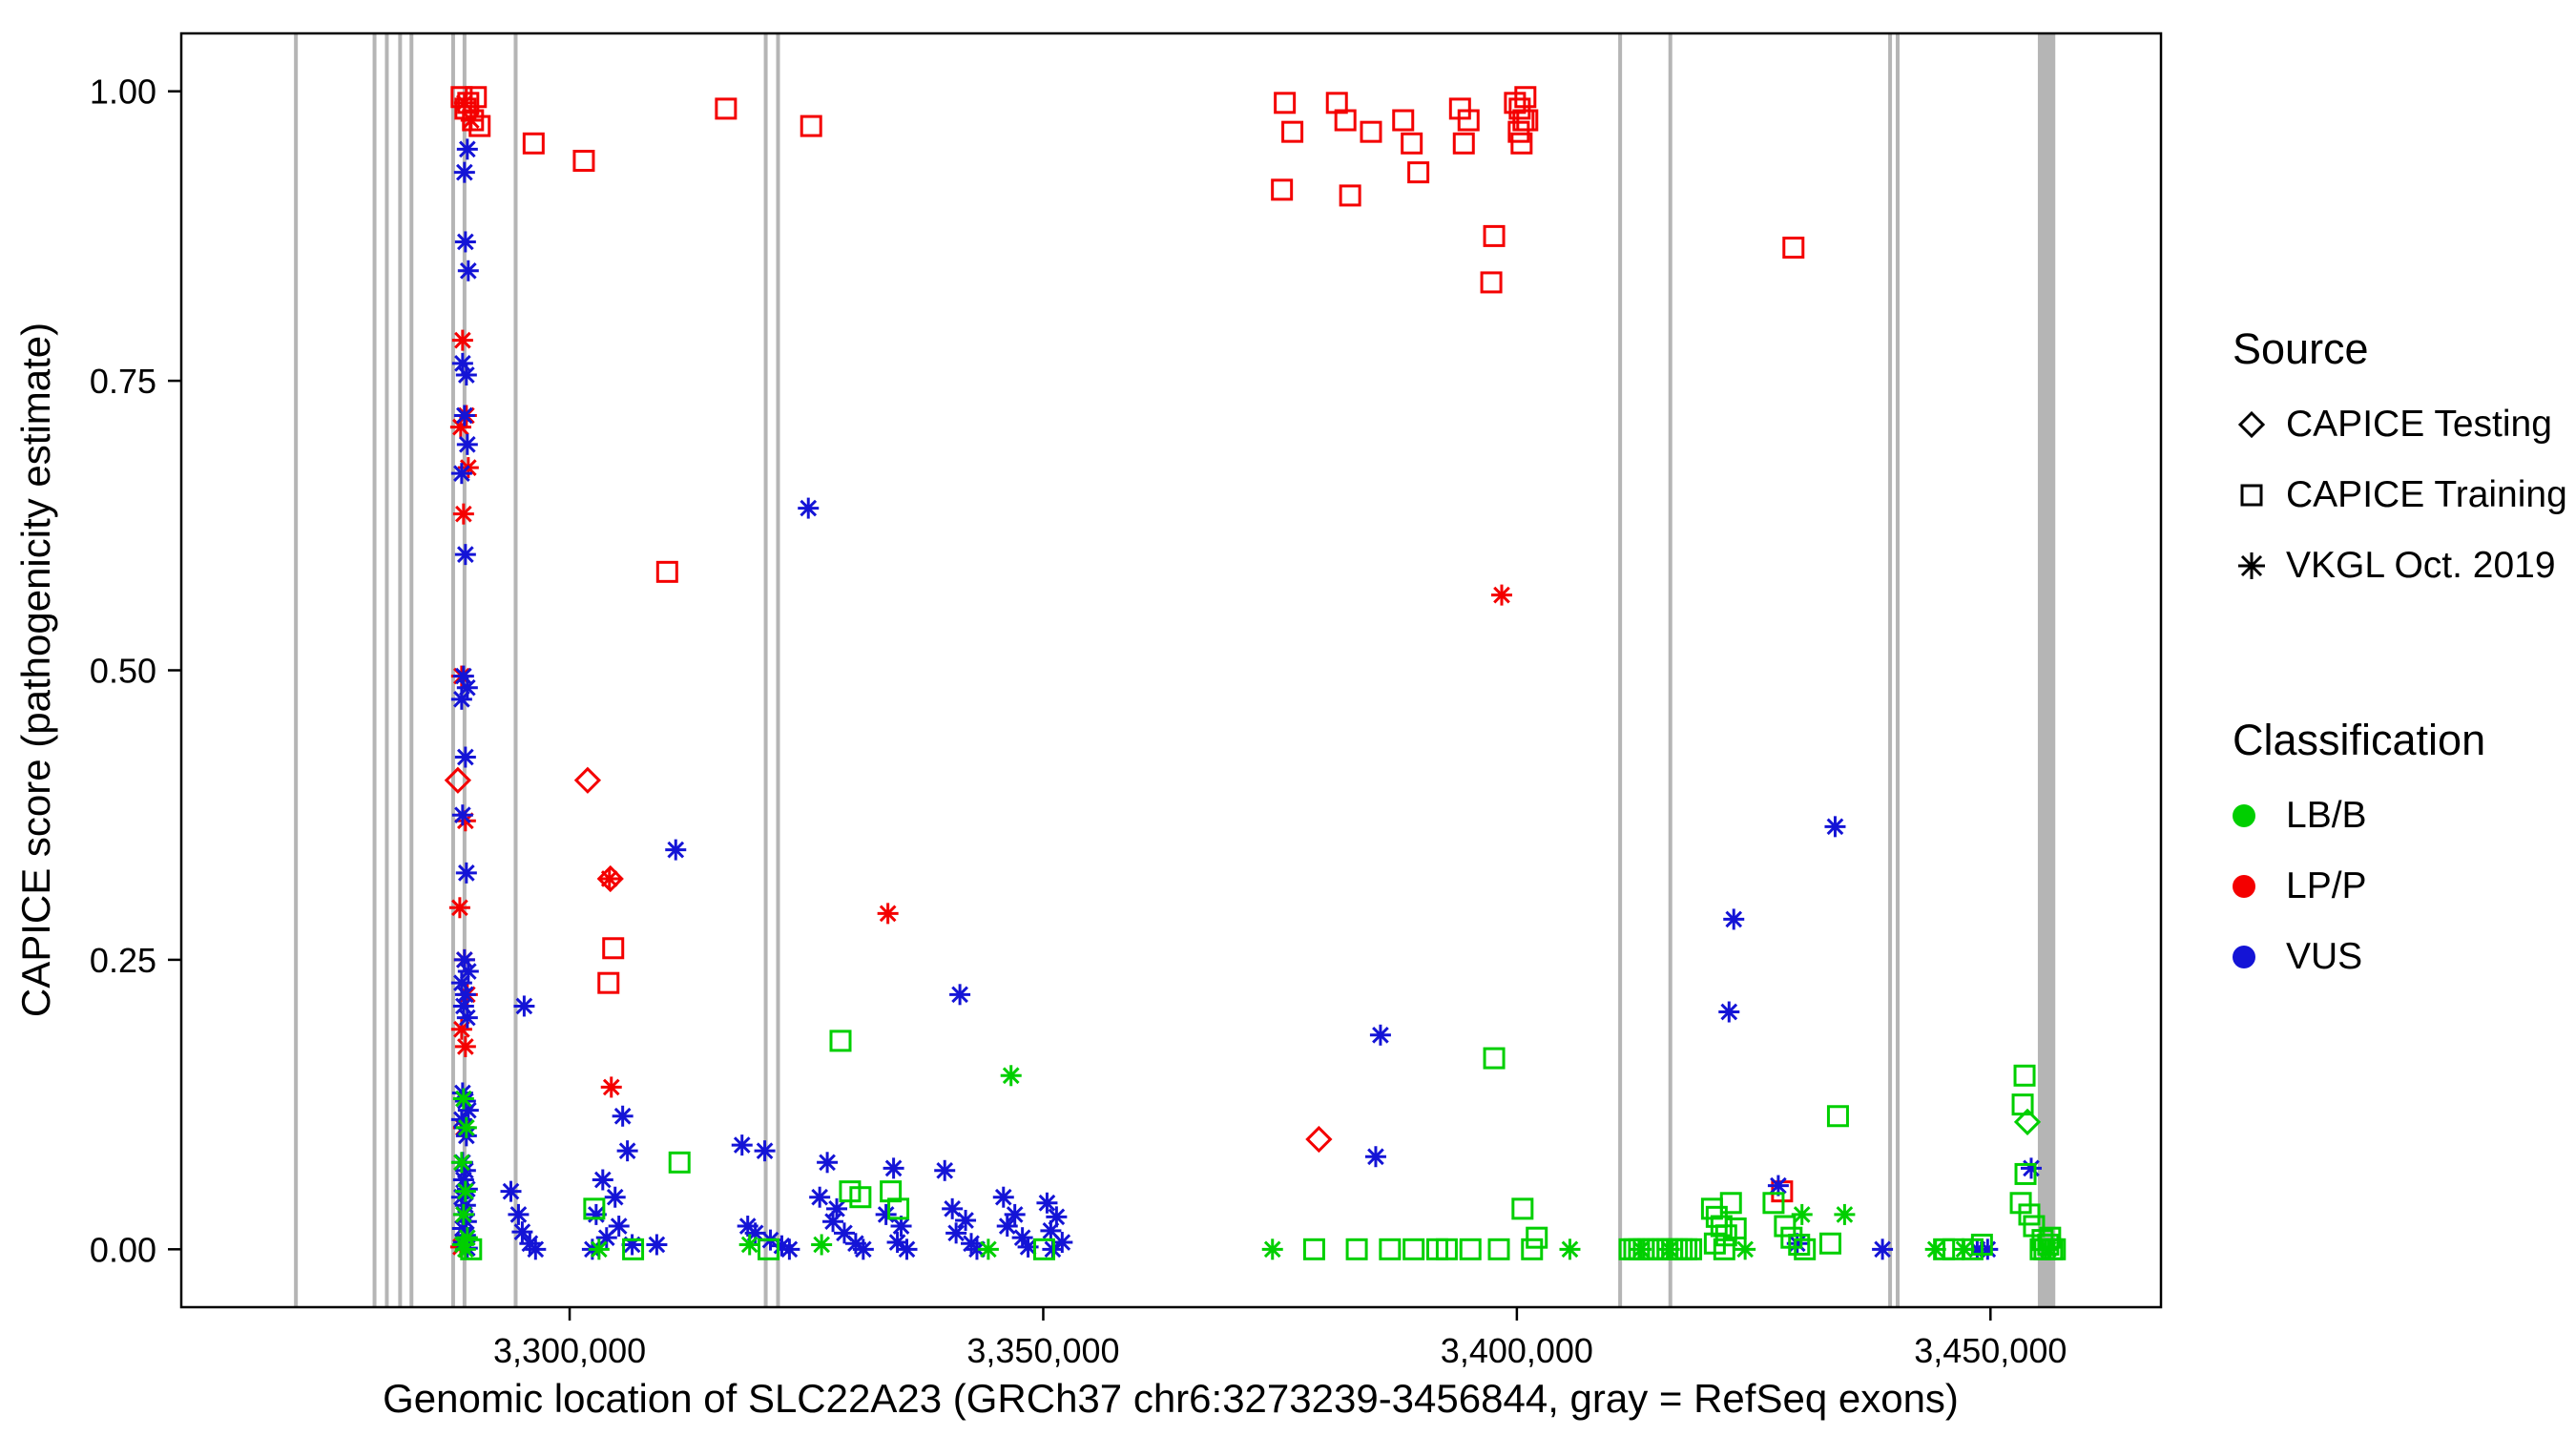 The width and height of the screenshot is (2576, 1436). What do you see at coordinates (123, 960) in the screenshot?
I see `y-tick-label: 0.25` at bounding box center [123, 960].